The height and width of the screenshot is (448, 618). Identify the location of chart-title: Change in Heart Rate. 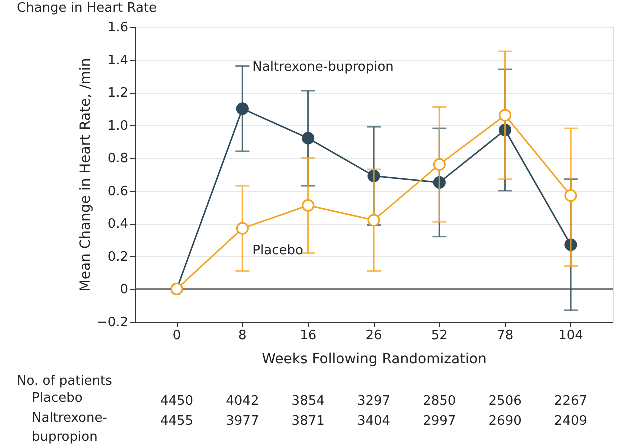
(87, 8).